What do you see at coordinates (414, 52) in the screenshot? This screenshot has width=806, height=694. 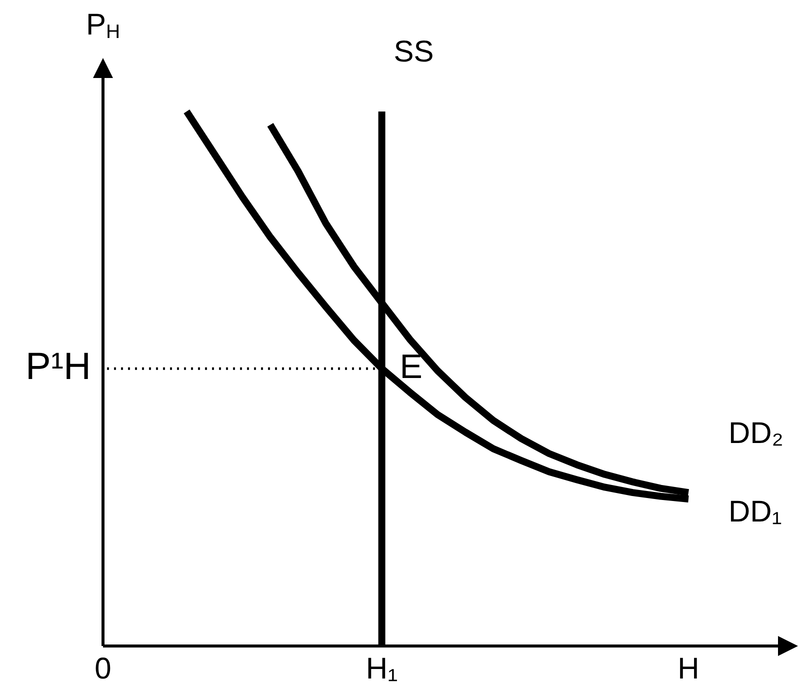 I see `ref-line-label: SS` at bounding box center [414, 52].